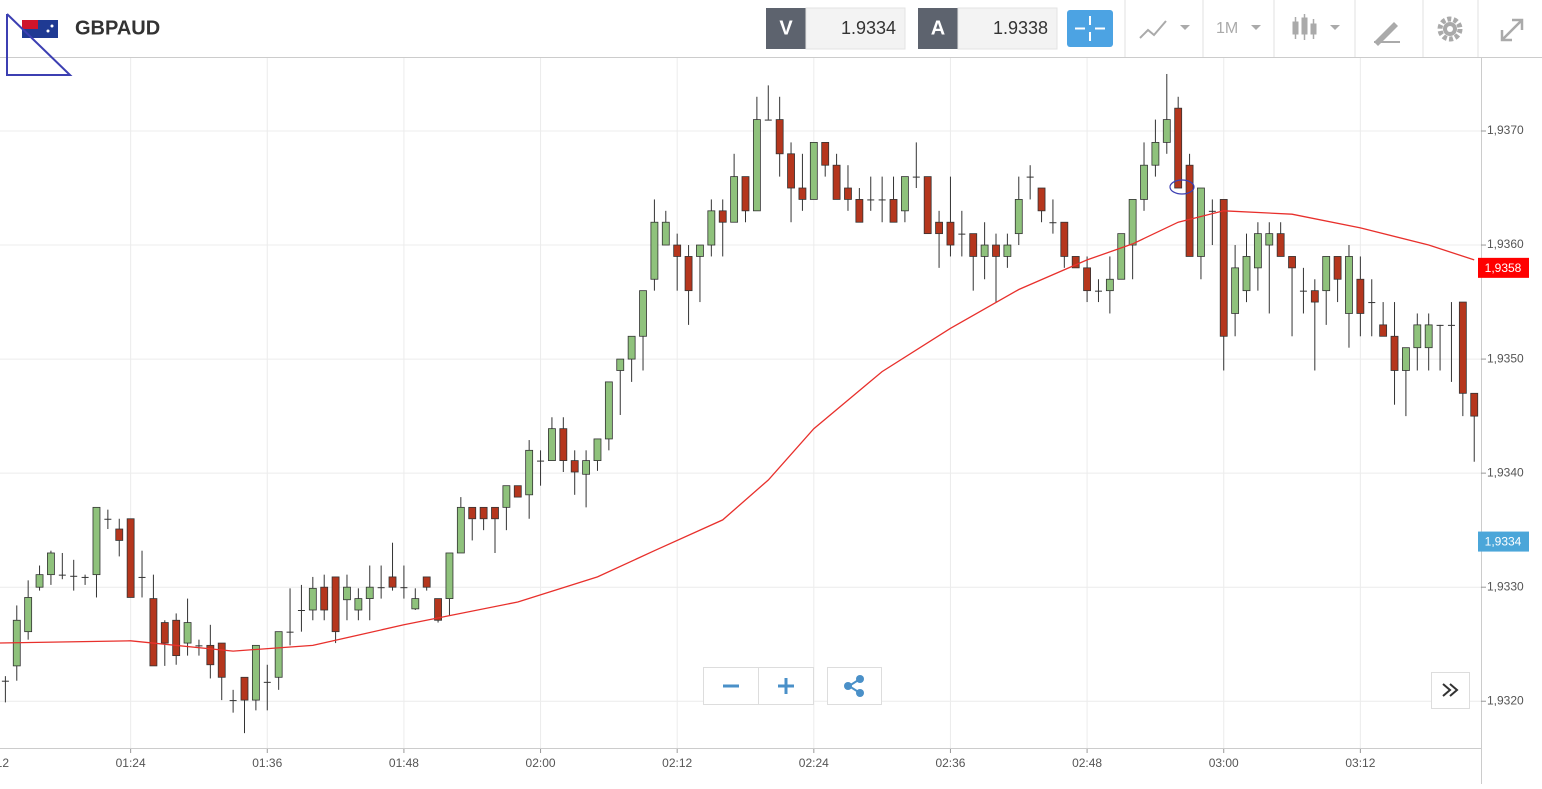 Image resolution: width=1542 pixels, height=789 pixels. I want to click on bid-button, so click(786, 28).